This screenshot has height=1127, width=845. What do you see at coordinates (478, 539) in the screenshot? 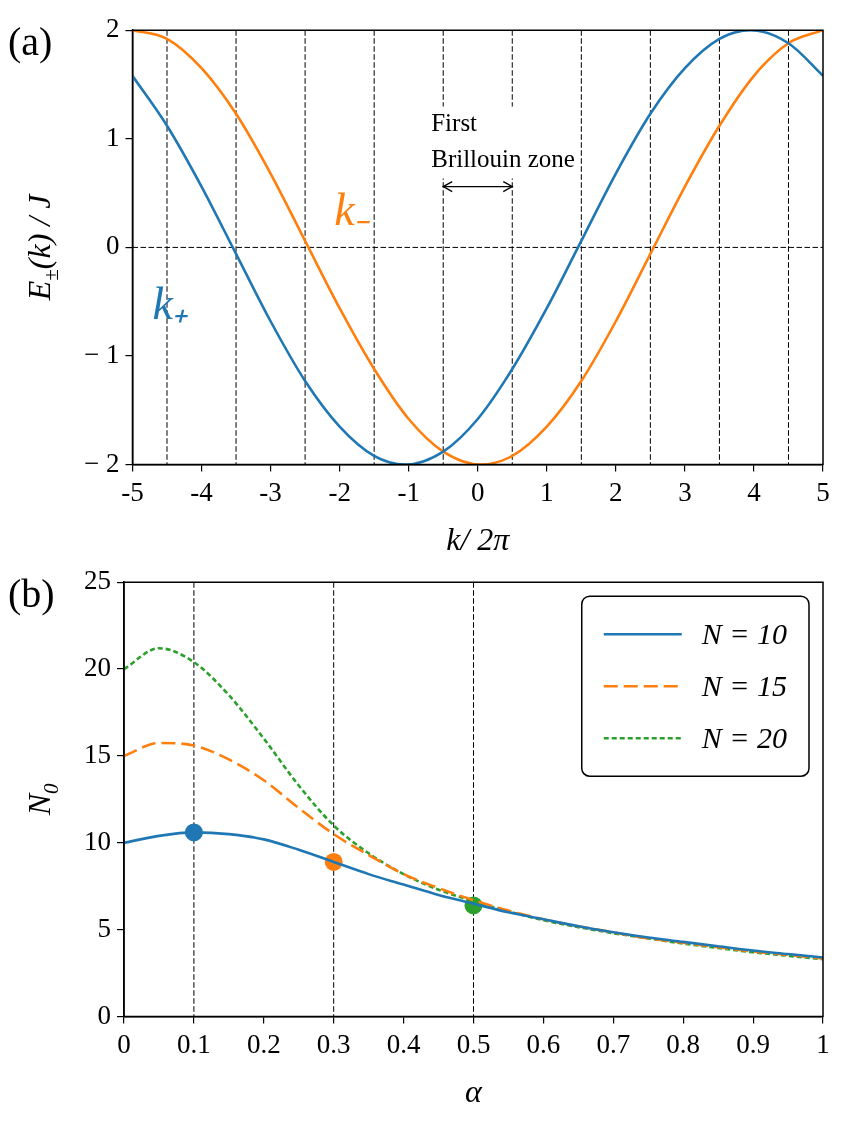
I see `x-axis-title: k/ 2π` at bounding box center [478, 539].